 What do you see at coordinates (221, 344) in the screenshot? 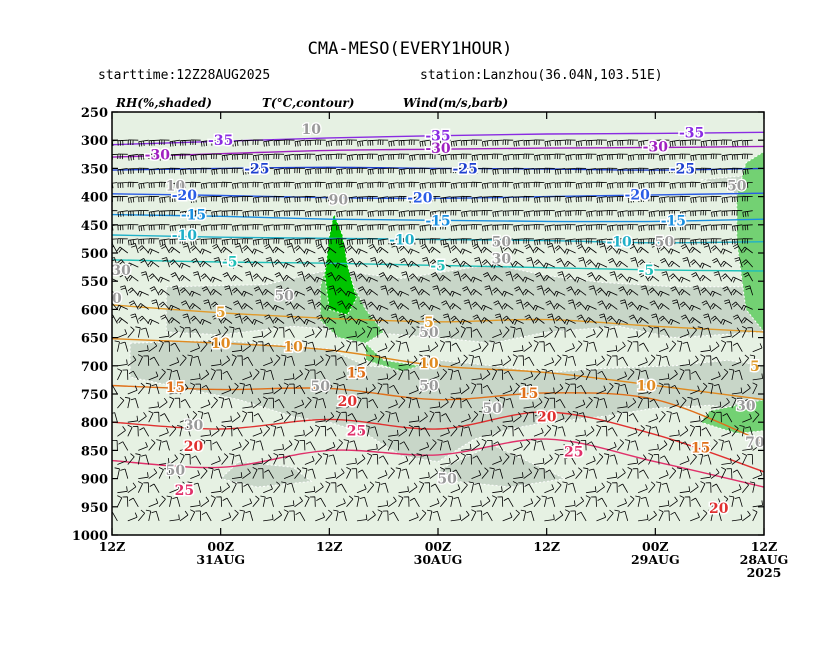
I see `temperature-label-24: 10` at bounding box center [221, 344].